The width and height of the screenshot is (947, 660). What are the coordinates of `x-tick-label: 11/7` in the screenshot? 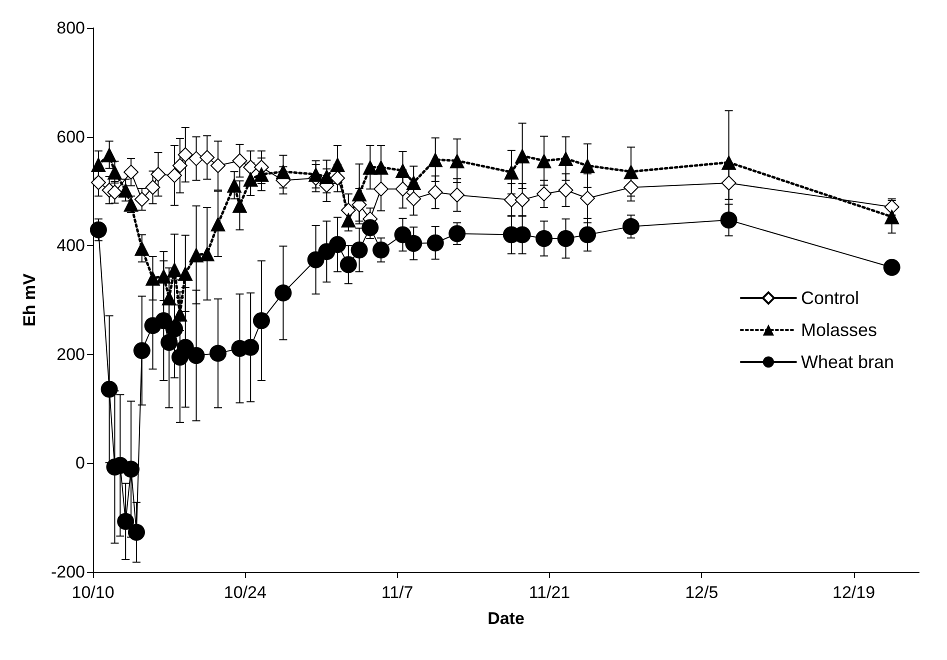 It's located at (397, 592).